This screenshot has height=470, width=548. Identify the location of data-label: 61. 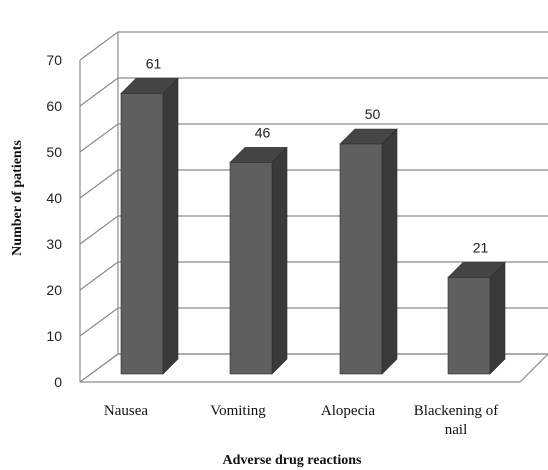
(154, 63).